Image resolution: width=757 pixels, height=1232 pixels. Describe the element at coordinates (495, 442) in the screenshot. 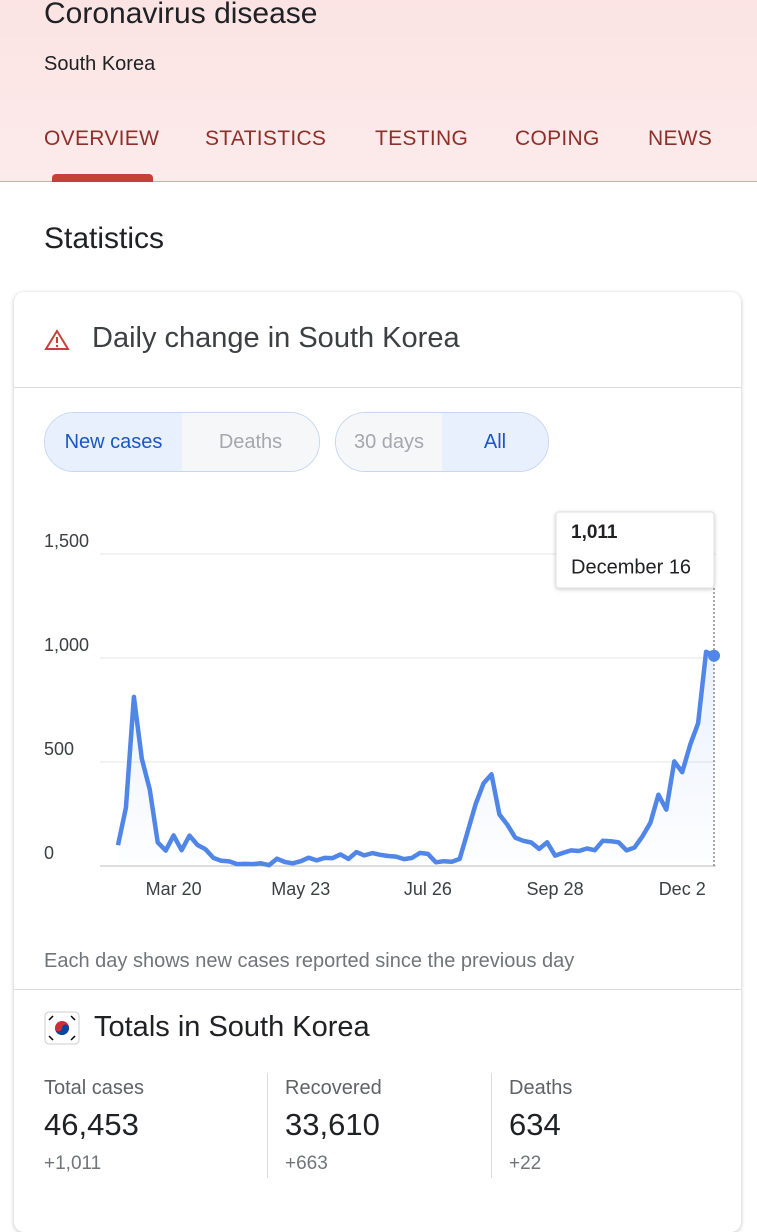

I see `toggle: All` at that location.